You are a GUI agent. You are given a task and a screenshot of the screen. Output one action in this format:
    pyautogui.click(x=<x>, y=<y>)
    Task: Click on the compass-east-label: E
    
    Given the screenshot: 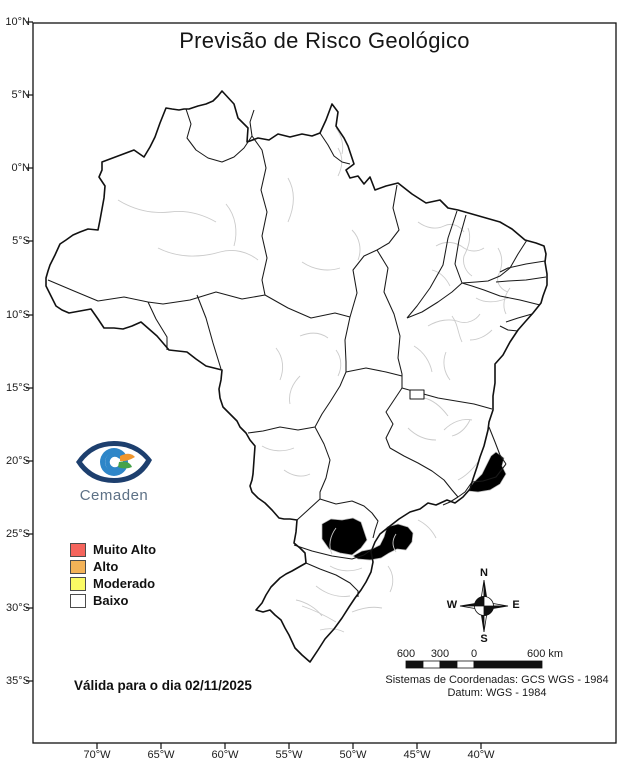 What is the action you would take?
    pyautogui.click(x=516, y=605)
    